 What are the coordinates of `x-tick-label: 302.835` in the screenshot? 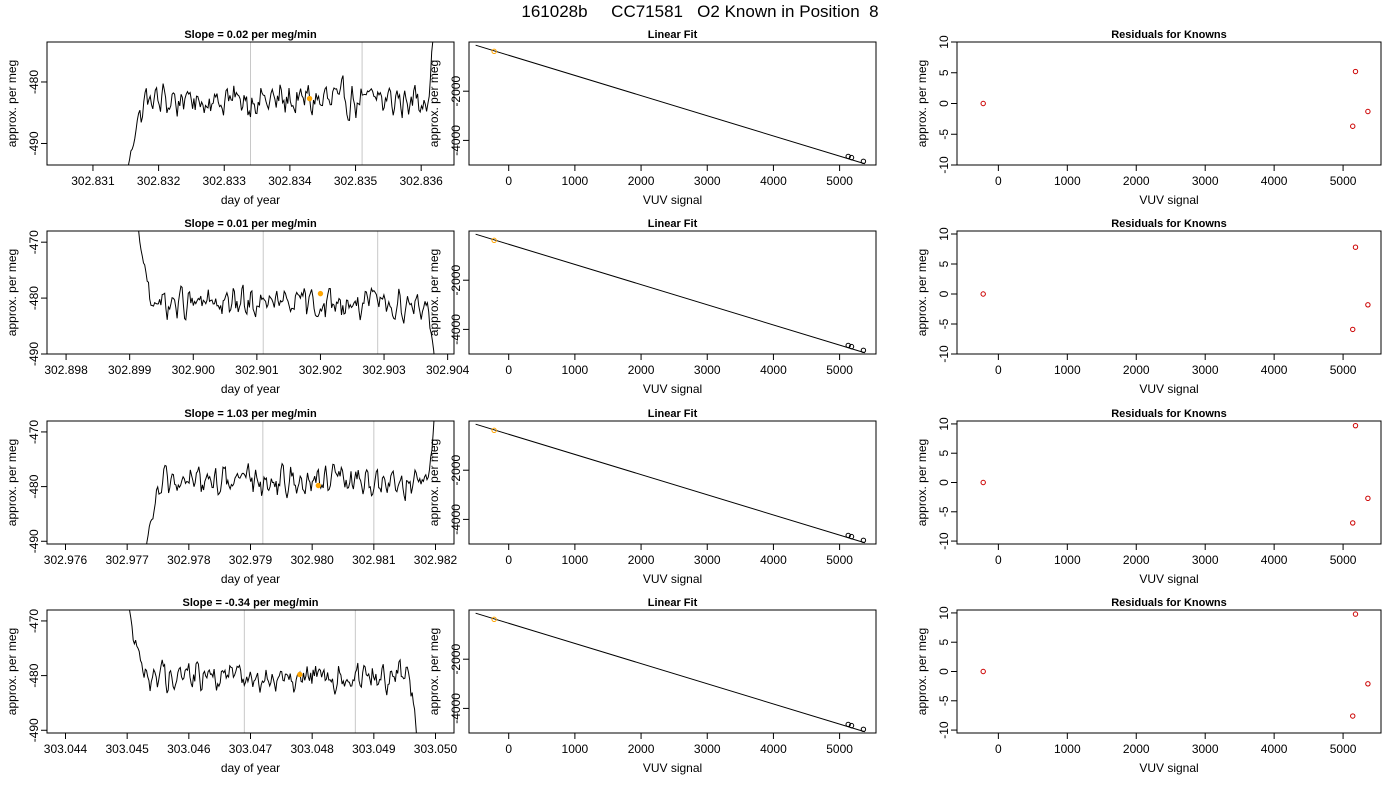 It's located at (356, 181).